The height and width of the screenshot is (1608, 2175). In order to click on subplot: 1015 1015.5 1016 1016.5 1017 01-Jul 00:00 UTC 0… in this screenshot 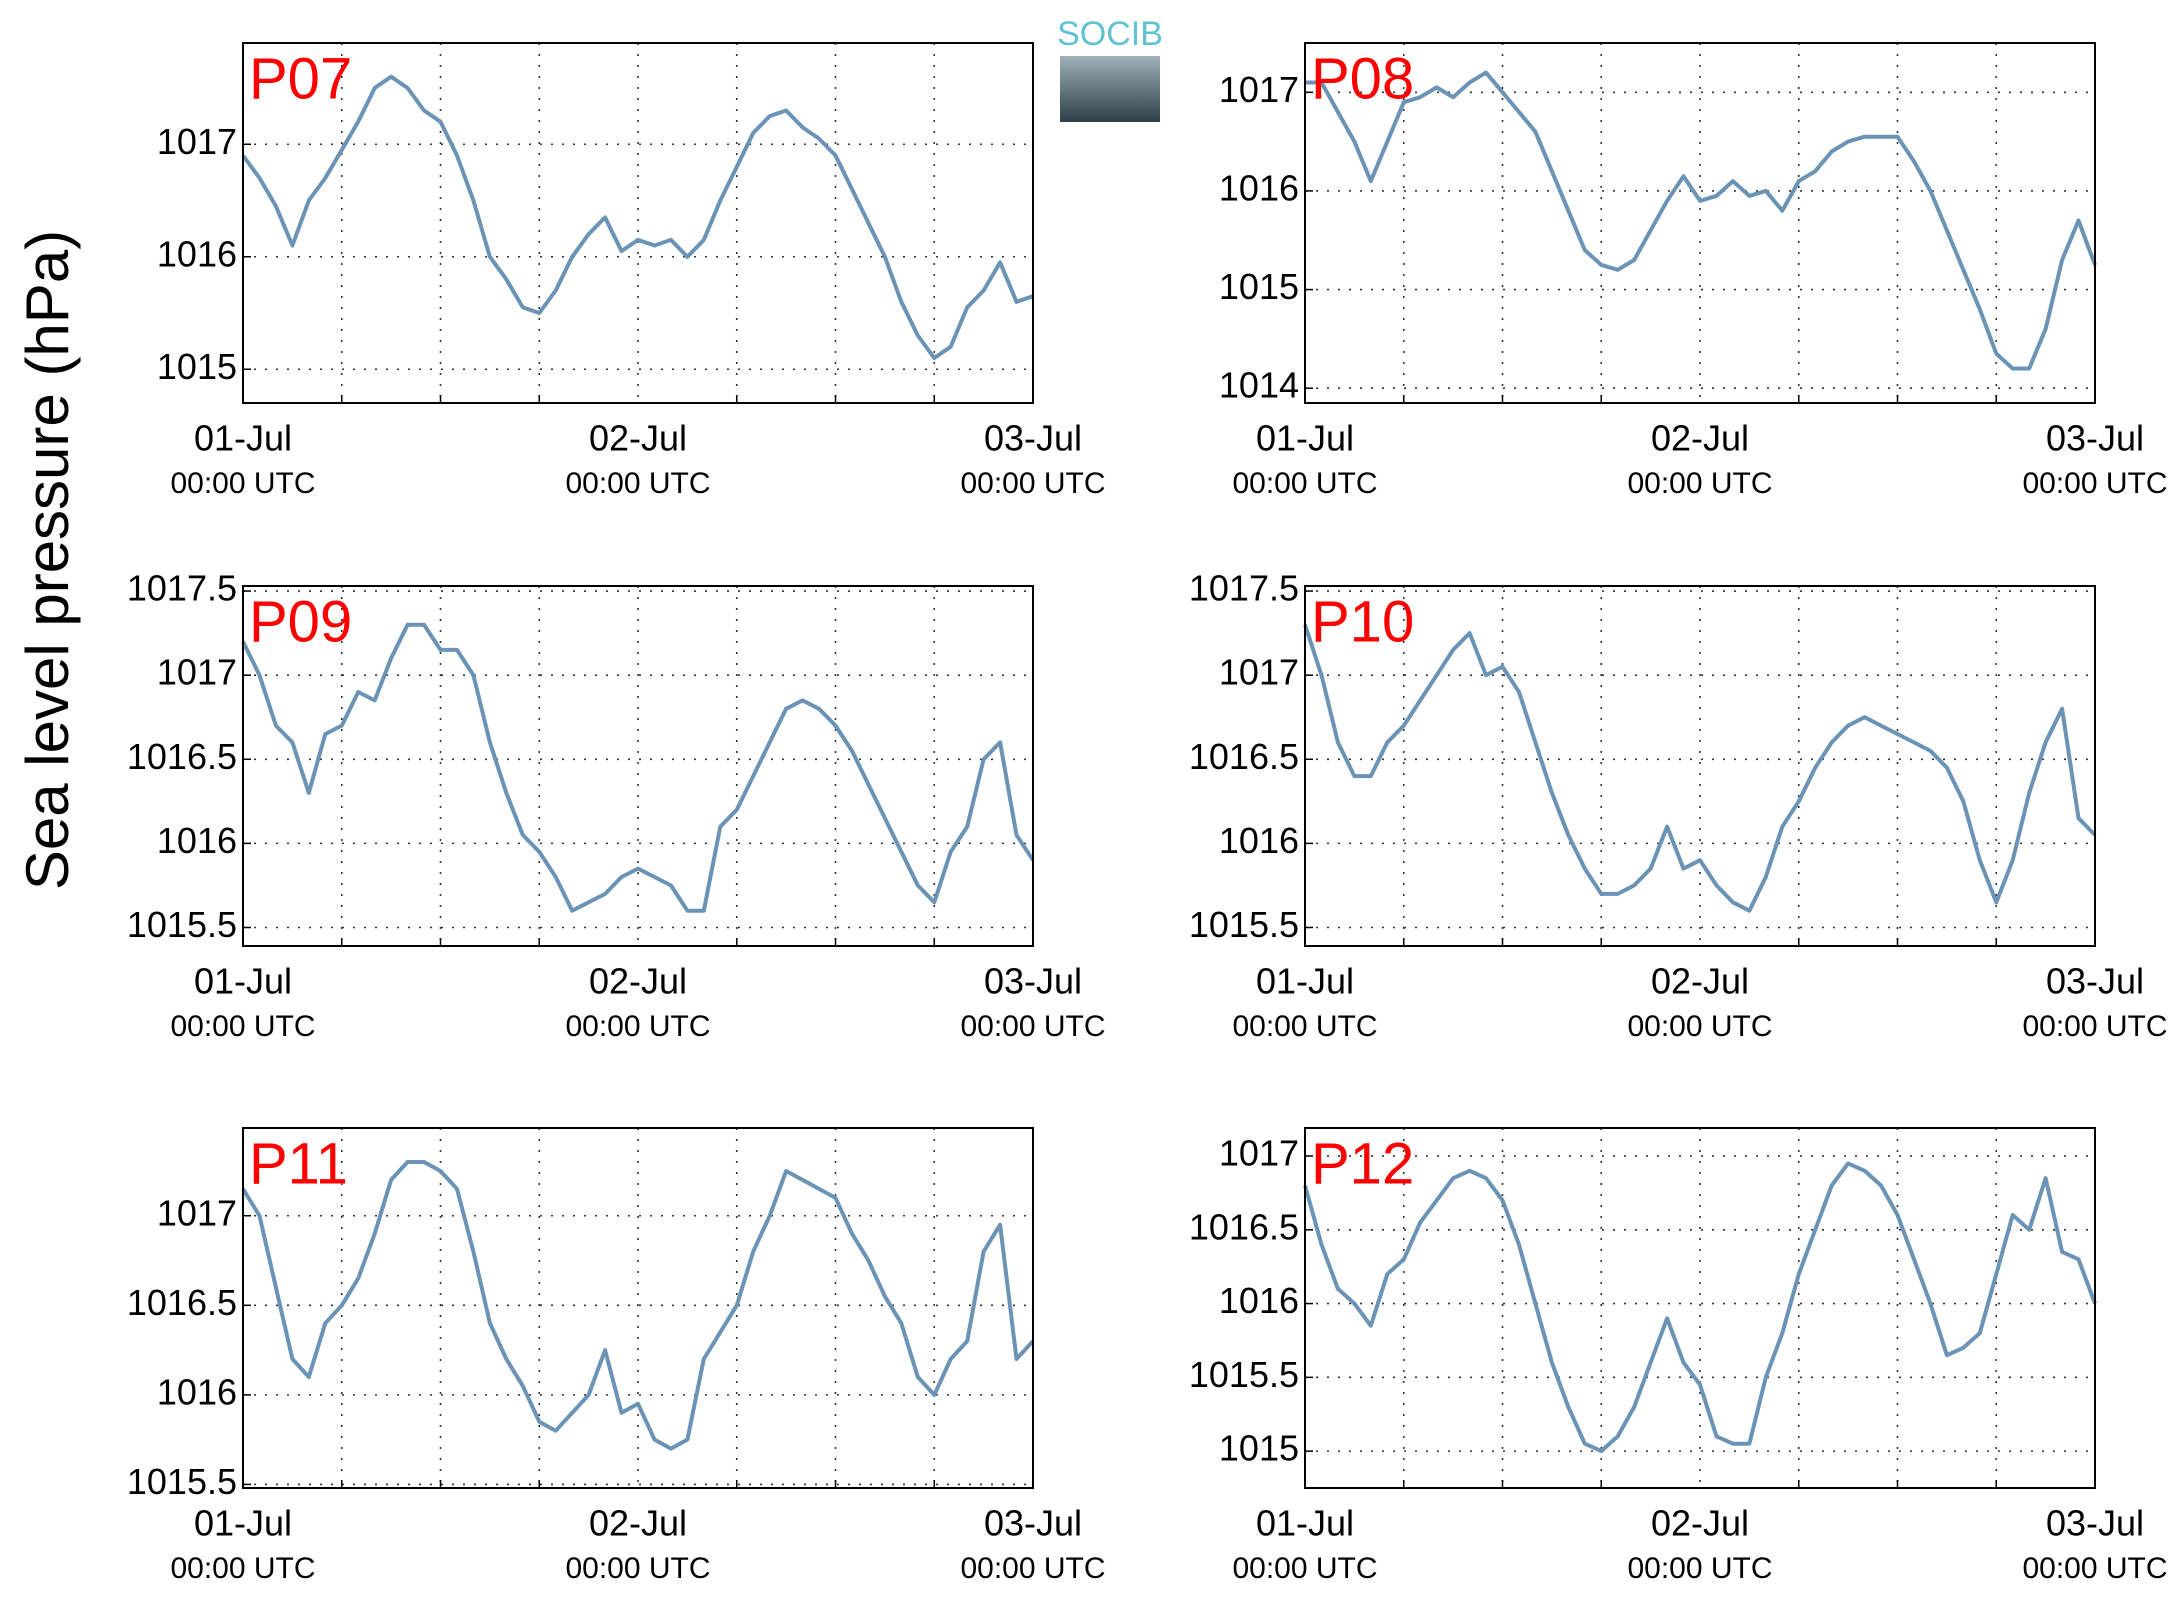, I will do `click(1678, 1356)`.